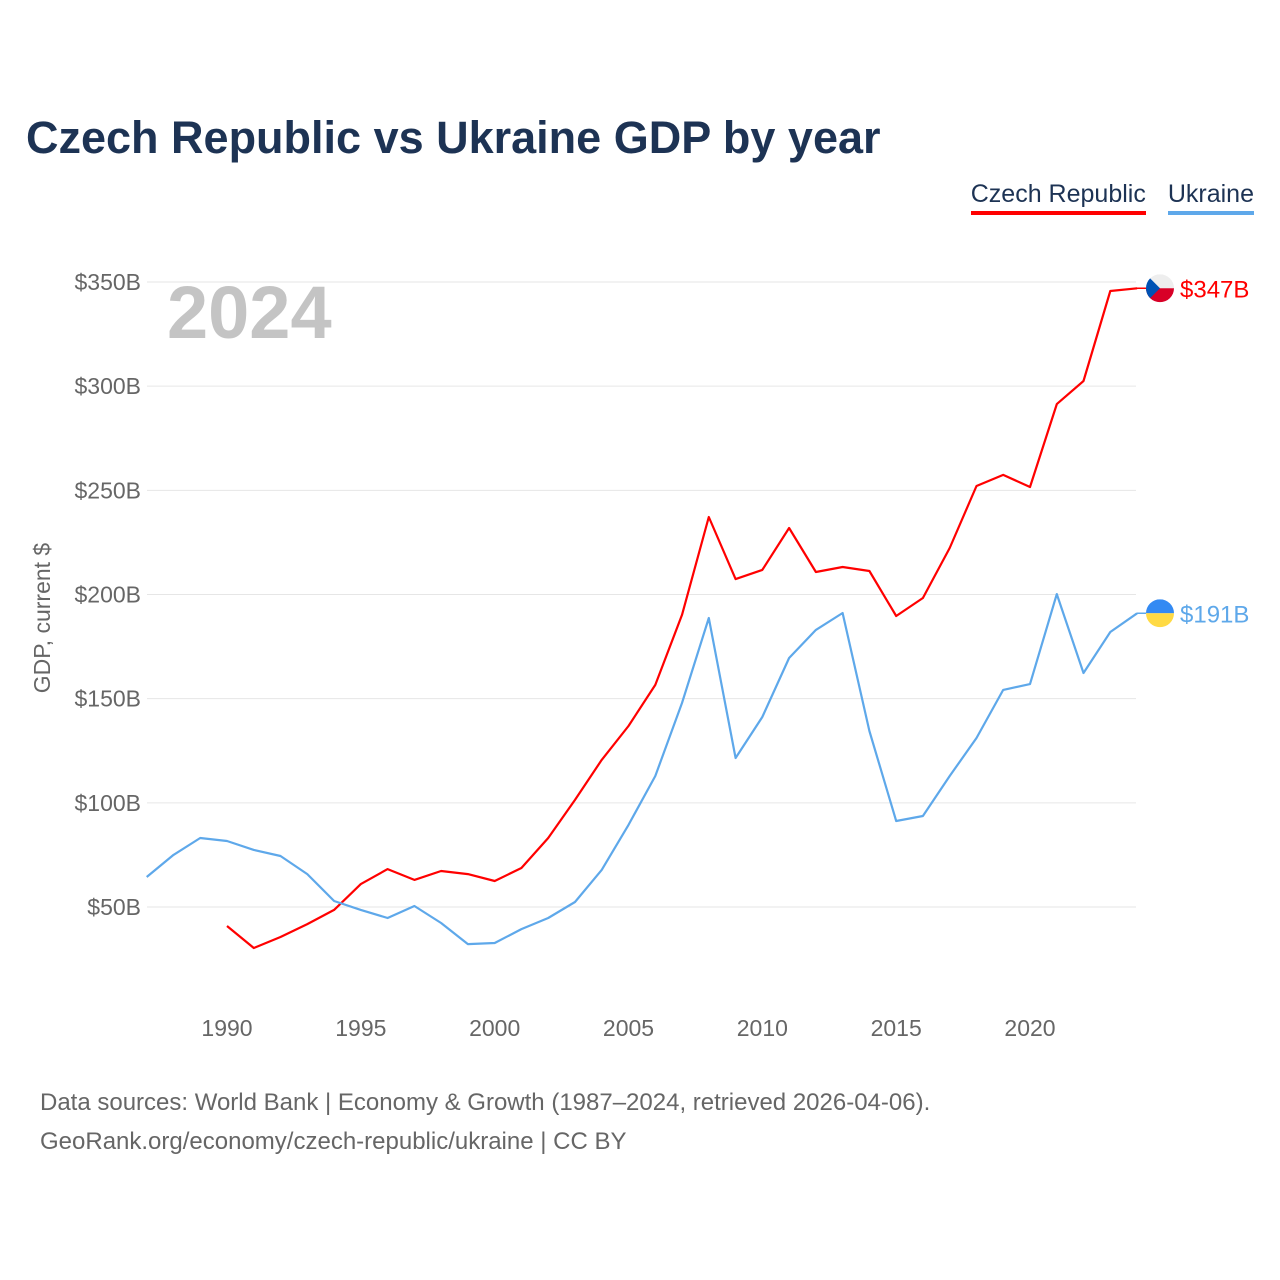  I want to click on end-value-label: $347B, so click(1214, 289).